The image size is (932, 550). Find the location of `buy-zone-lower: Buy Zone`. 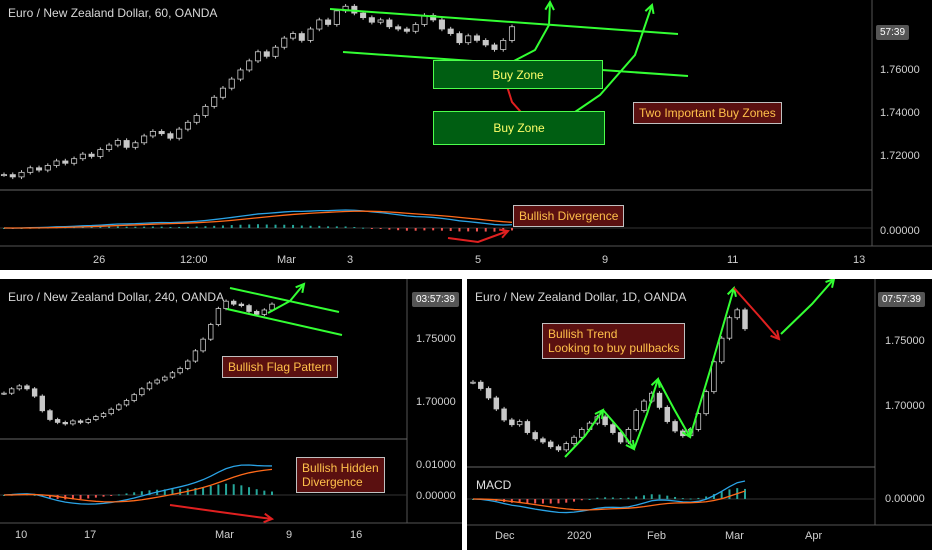

buy-zone-lower: Buy Zone is located at coordinates (519, 128).